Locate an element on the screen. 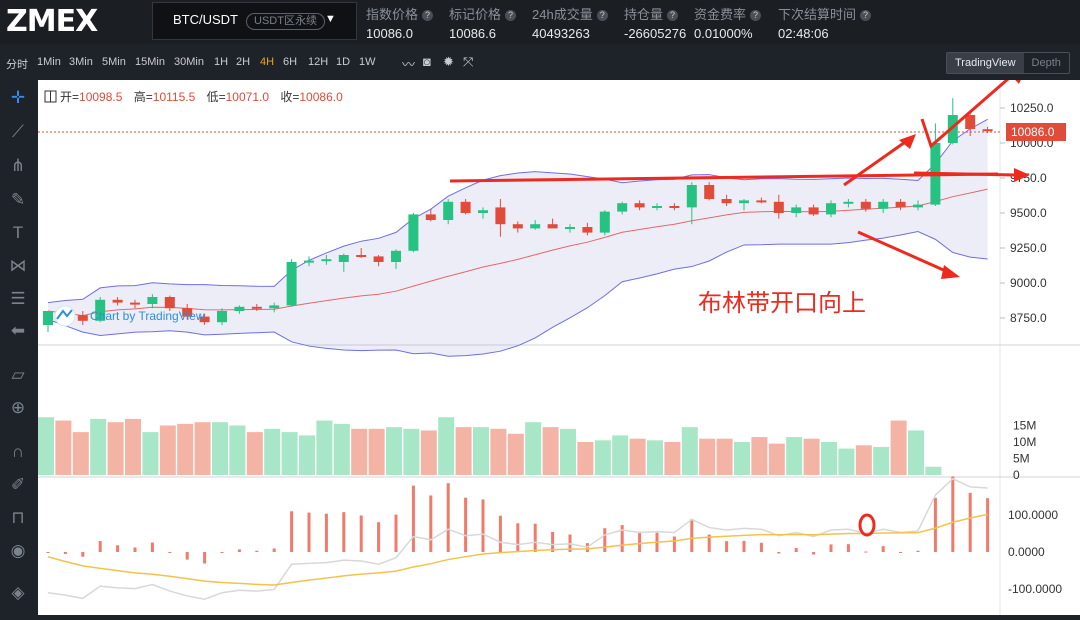 The width and height of the screenshot is (1080, 620). text-icon: T is located at coordinates (18, 232).